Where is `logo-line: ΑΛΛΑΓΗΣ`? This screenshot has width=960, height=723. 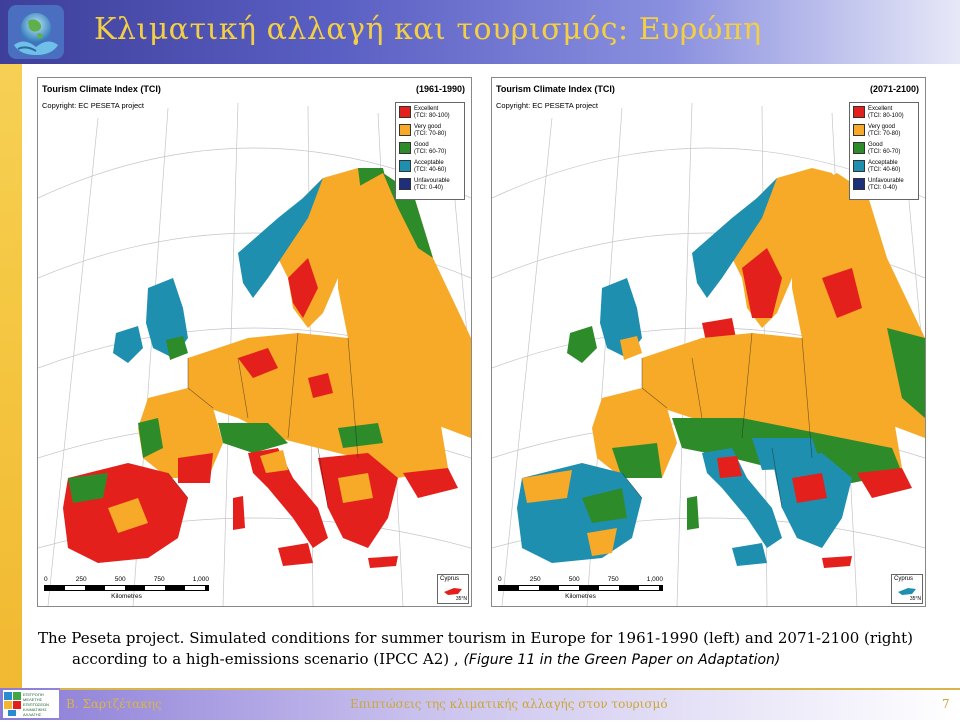 logo-line: ΑΛΛΑΓΗΣ is located at coordinates (32, 714).